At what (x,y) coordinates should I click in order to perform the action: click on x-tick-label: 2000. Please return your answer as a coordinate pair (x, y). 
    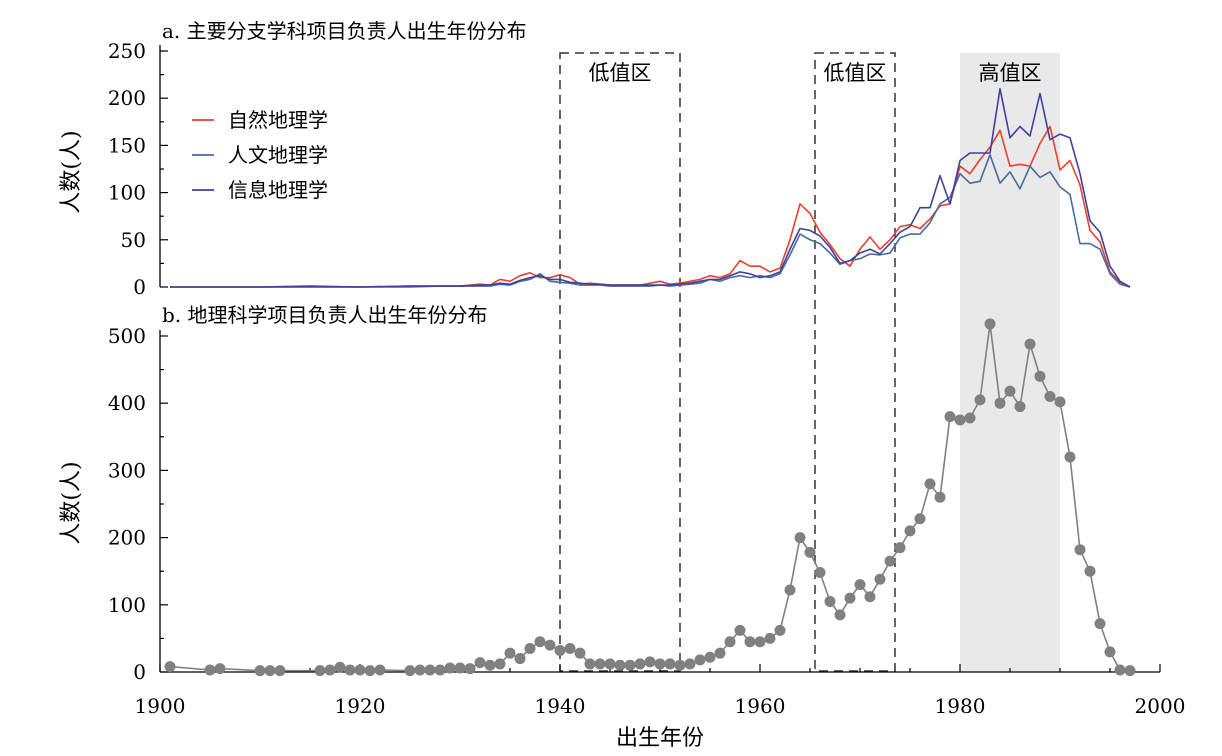
    Looking at the image, I should click on (1160, 706).